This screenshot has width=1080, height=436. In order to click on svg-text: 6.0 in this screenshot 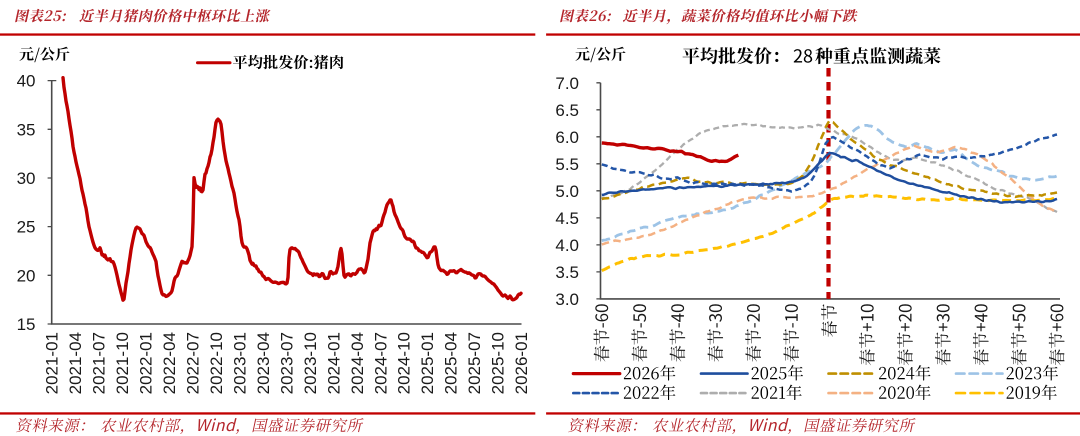, I will do `click(567, 137)`.